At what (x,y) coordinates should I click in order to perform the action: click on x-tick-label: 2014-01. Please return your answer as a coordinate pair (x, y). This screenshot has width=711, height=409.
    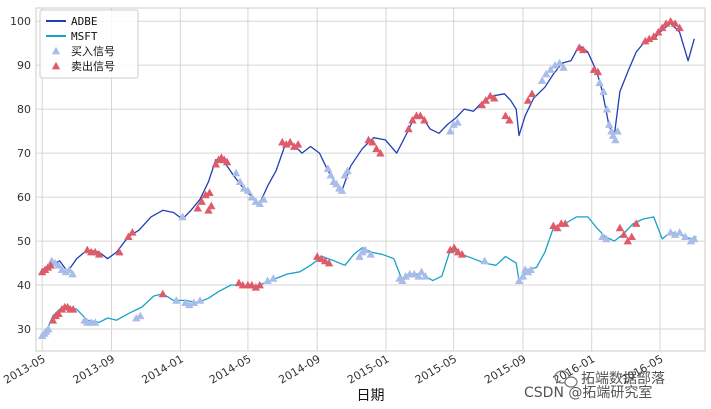
    Looking at the image, I should click on (162, 369).